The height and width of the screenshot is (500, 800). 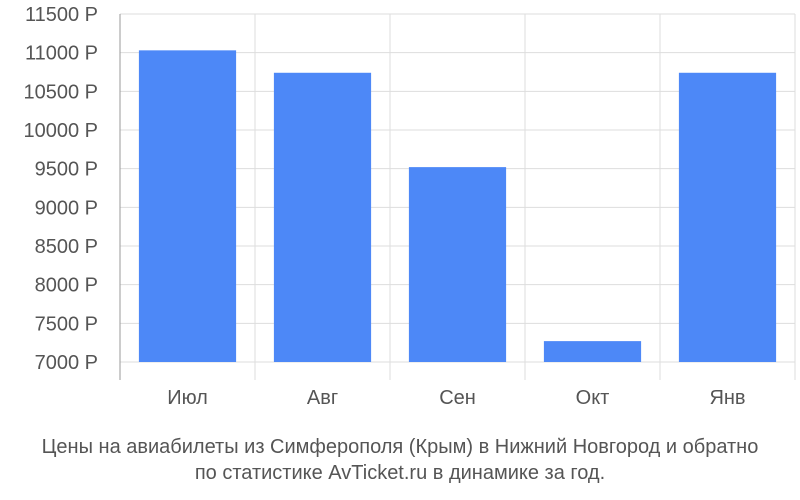 What do you see at coordinates (66, 363) in the screenshot?
I see `y-tick-label: 7000 Р` at bounding box center [66, 363].